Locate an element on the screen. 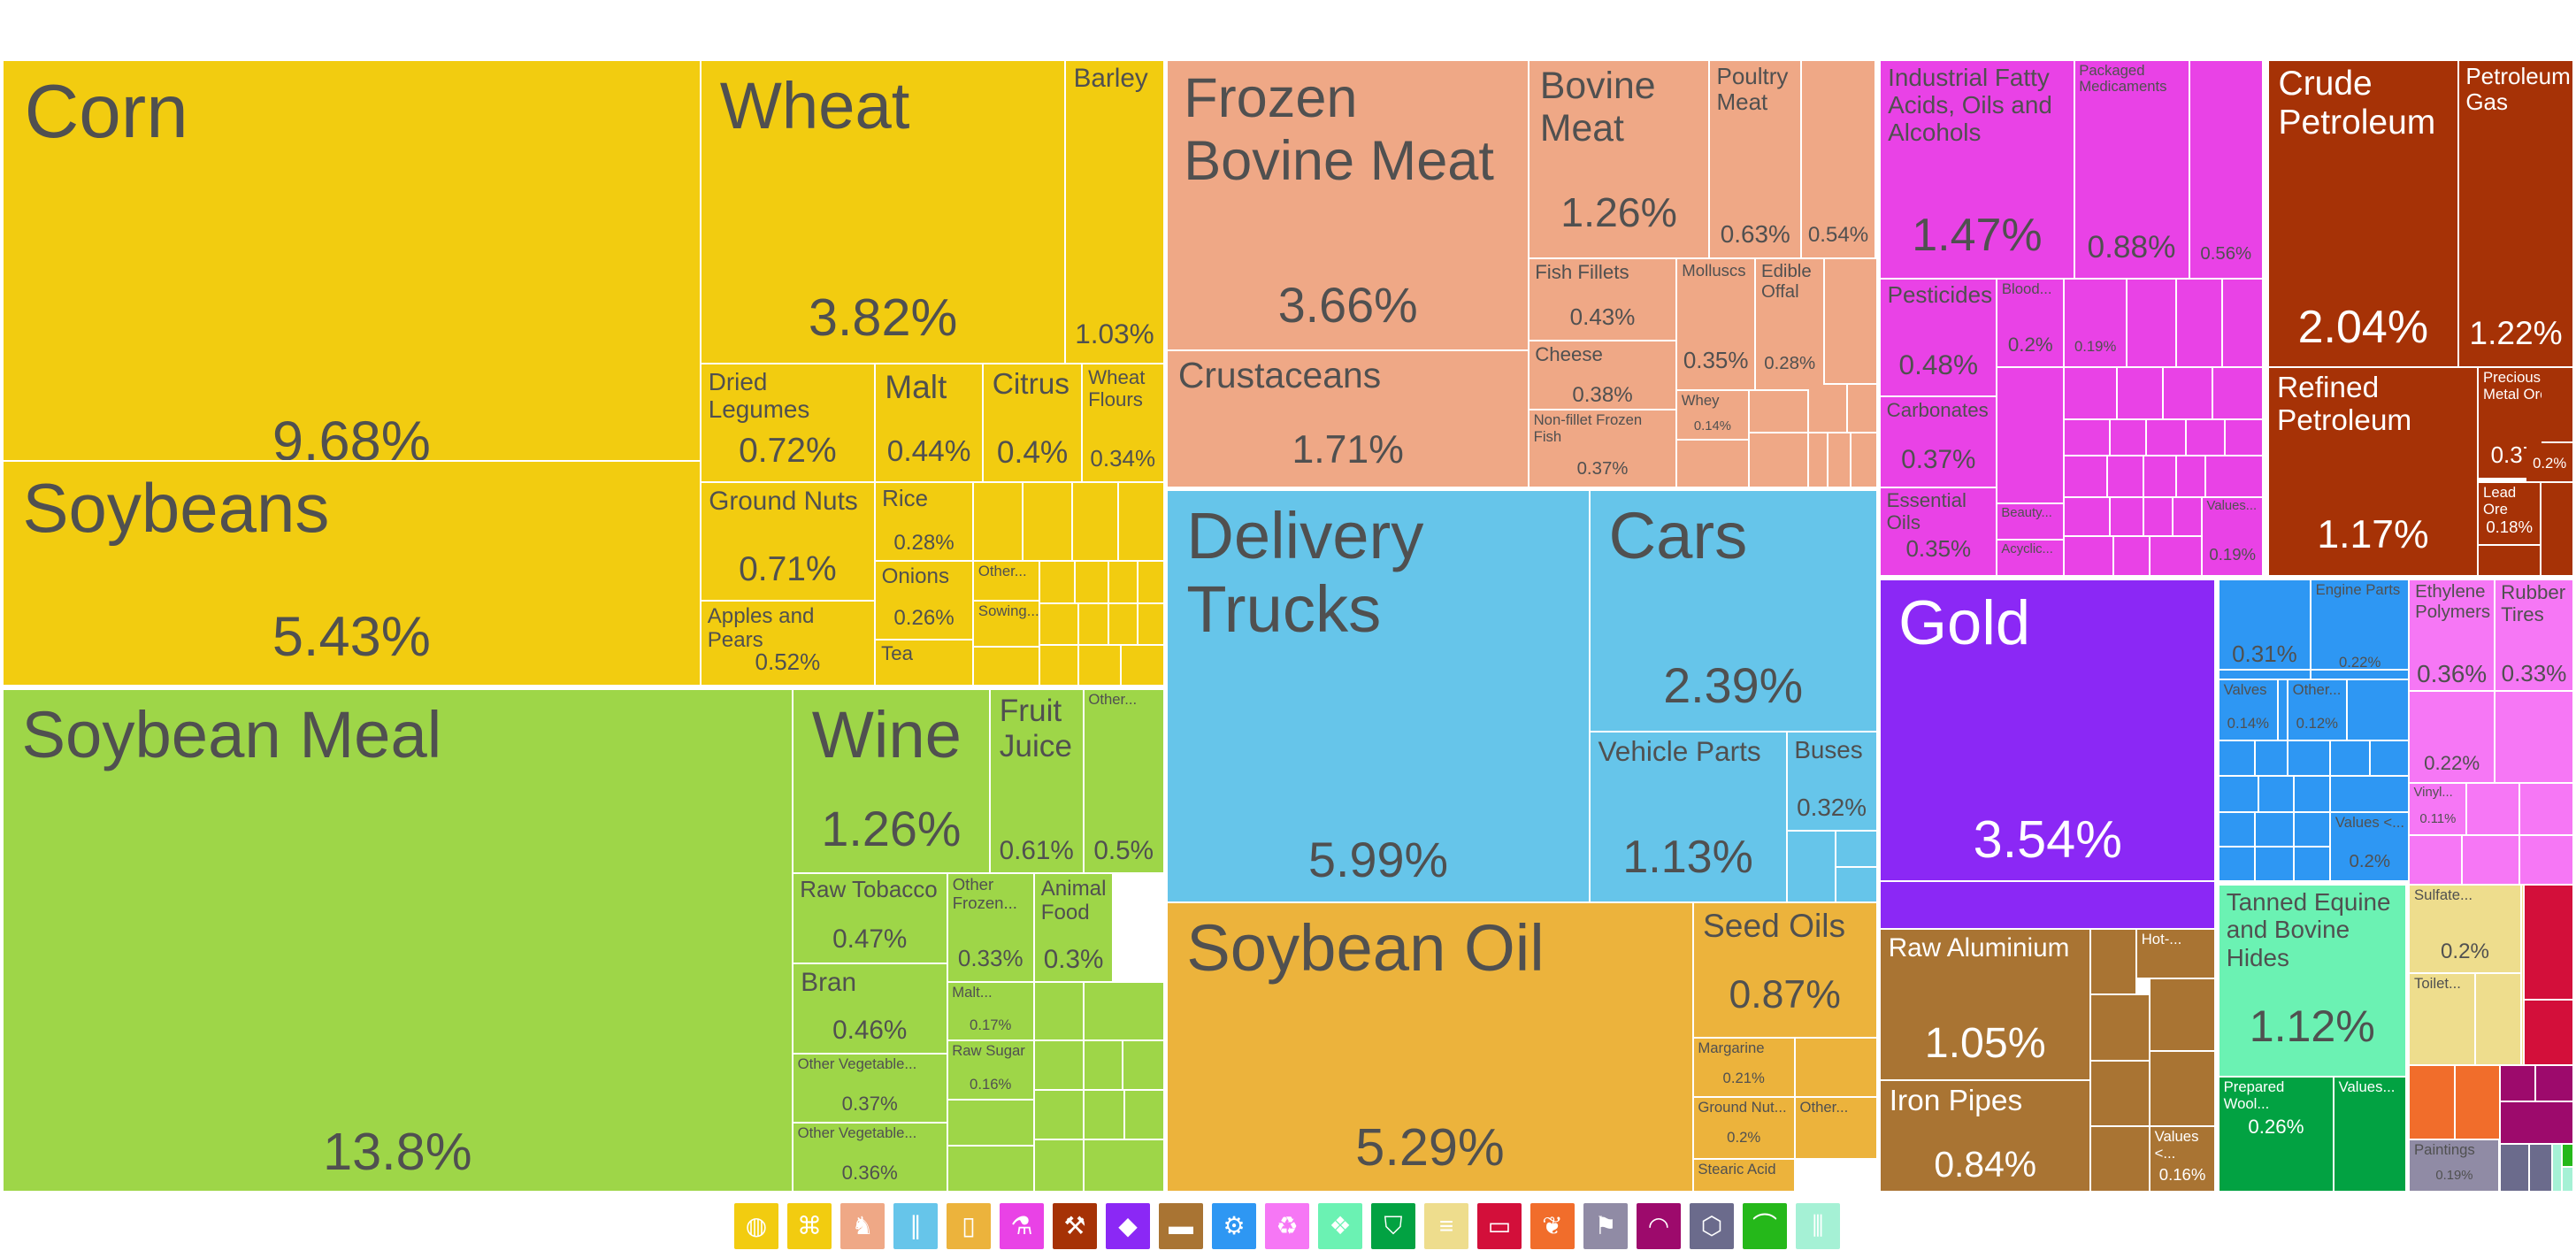 This screenshot has height=1258, width=2576. treemap-tile-wheat-flours: Wheat Flours 0.34% is located at coordinates (1123, 423).